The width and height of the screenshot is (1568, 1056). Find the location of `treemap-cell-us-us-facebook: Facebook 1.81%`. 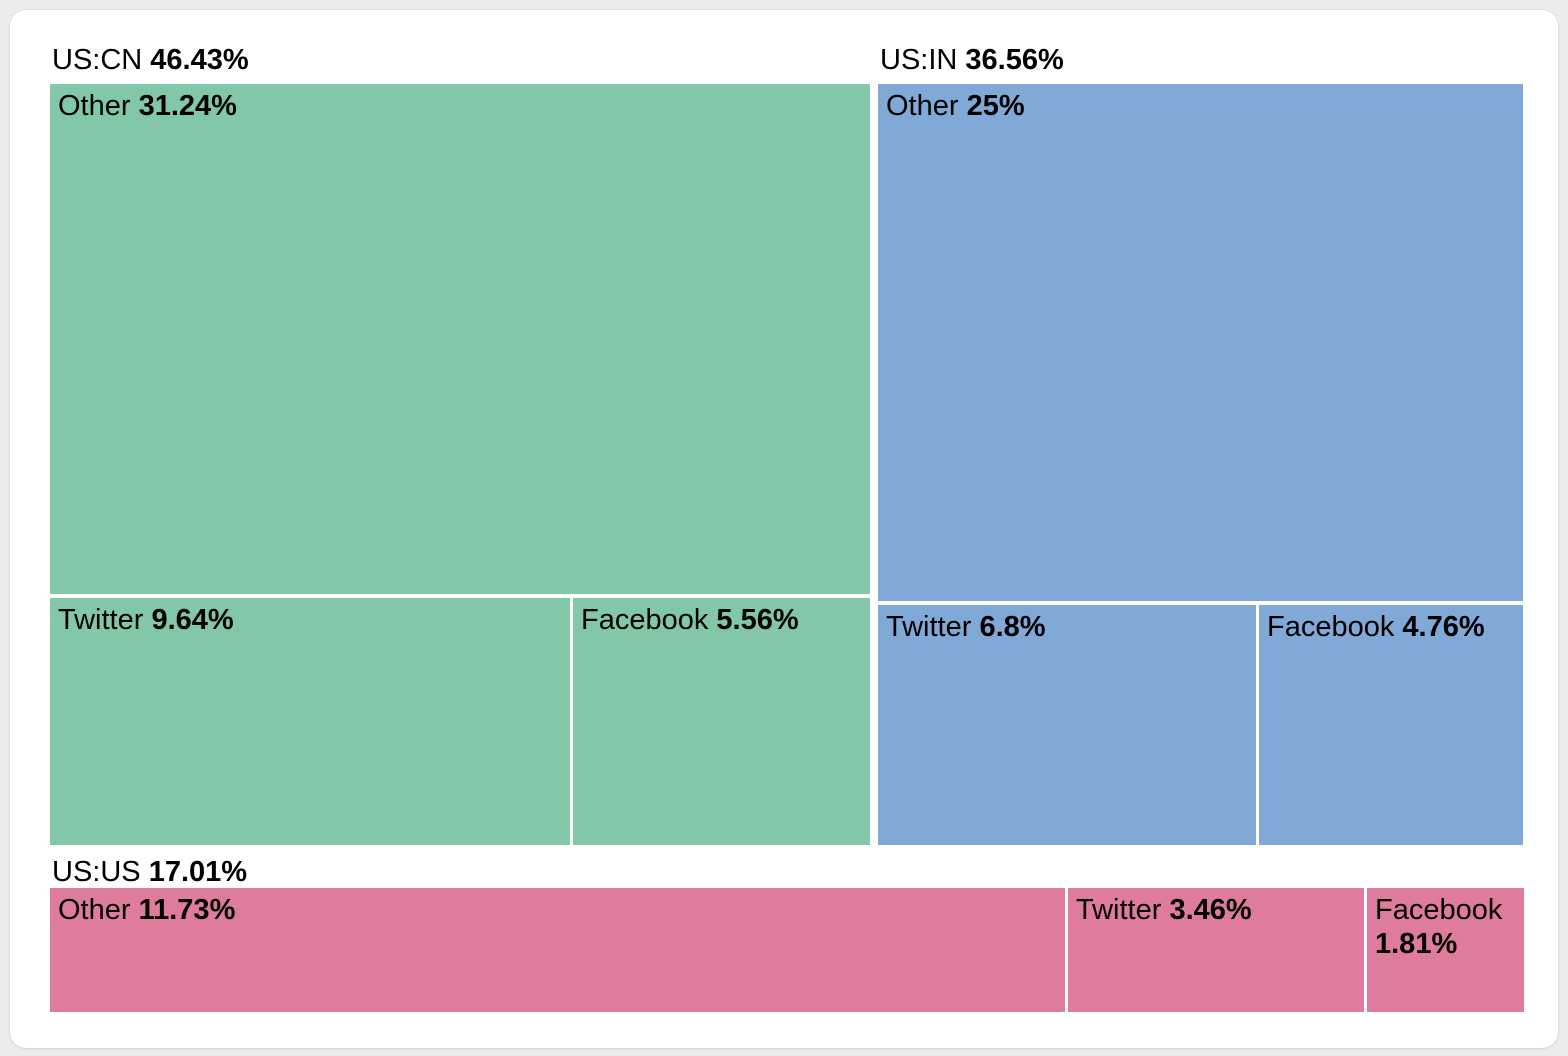

treemap-cell-us-us-facebook: Facebook 1.81% is located at coordinates (1445, 950).